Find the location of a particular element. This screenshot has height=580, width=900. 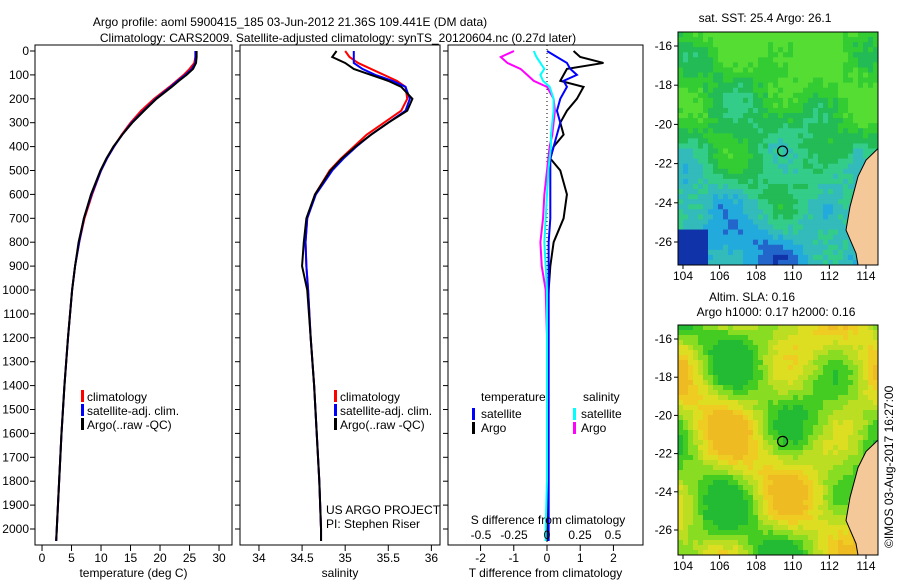

x-tick-label: 0 is located at coordinates (547, 558).